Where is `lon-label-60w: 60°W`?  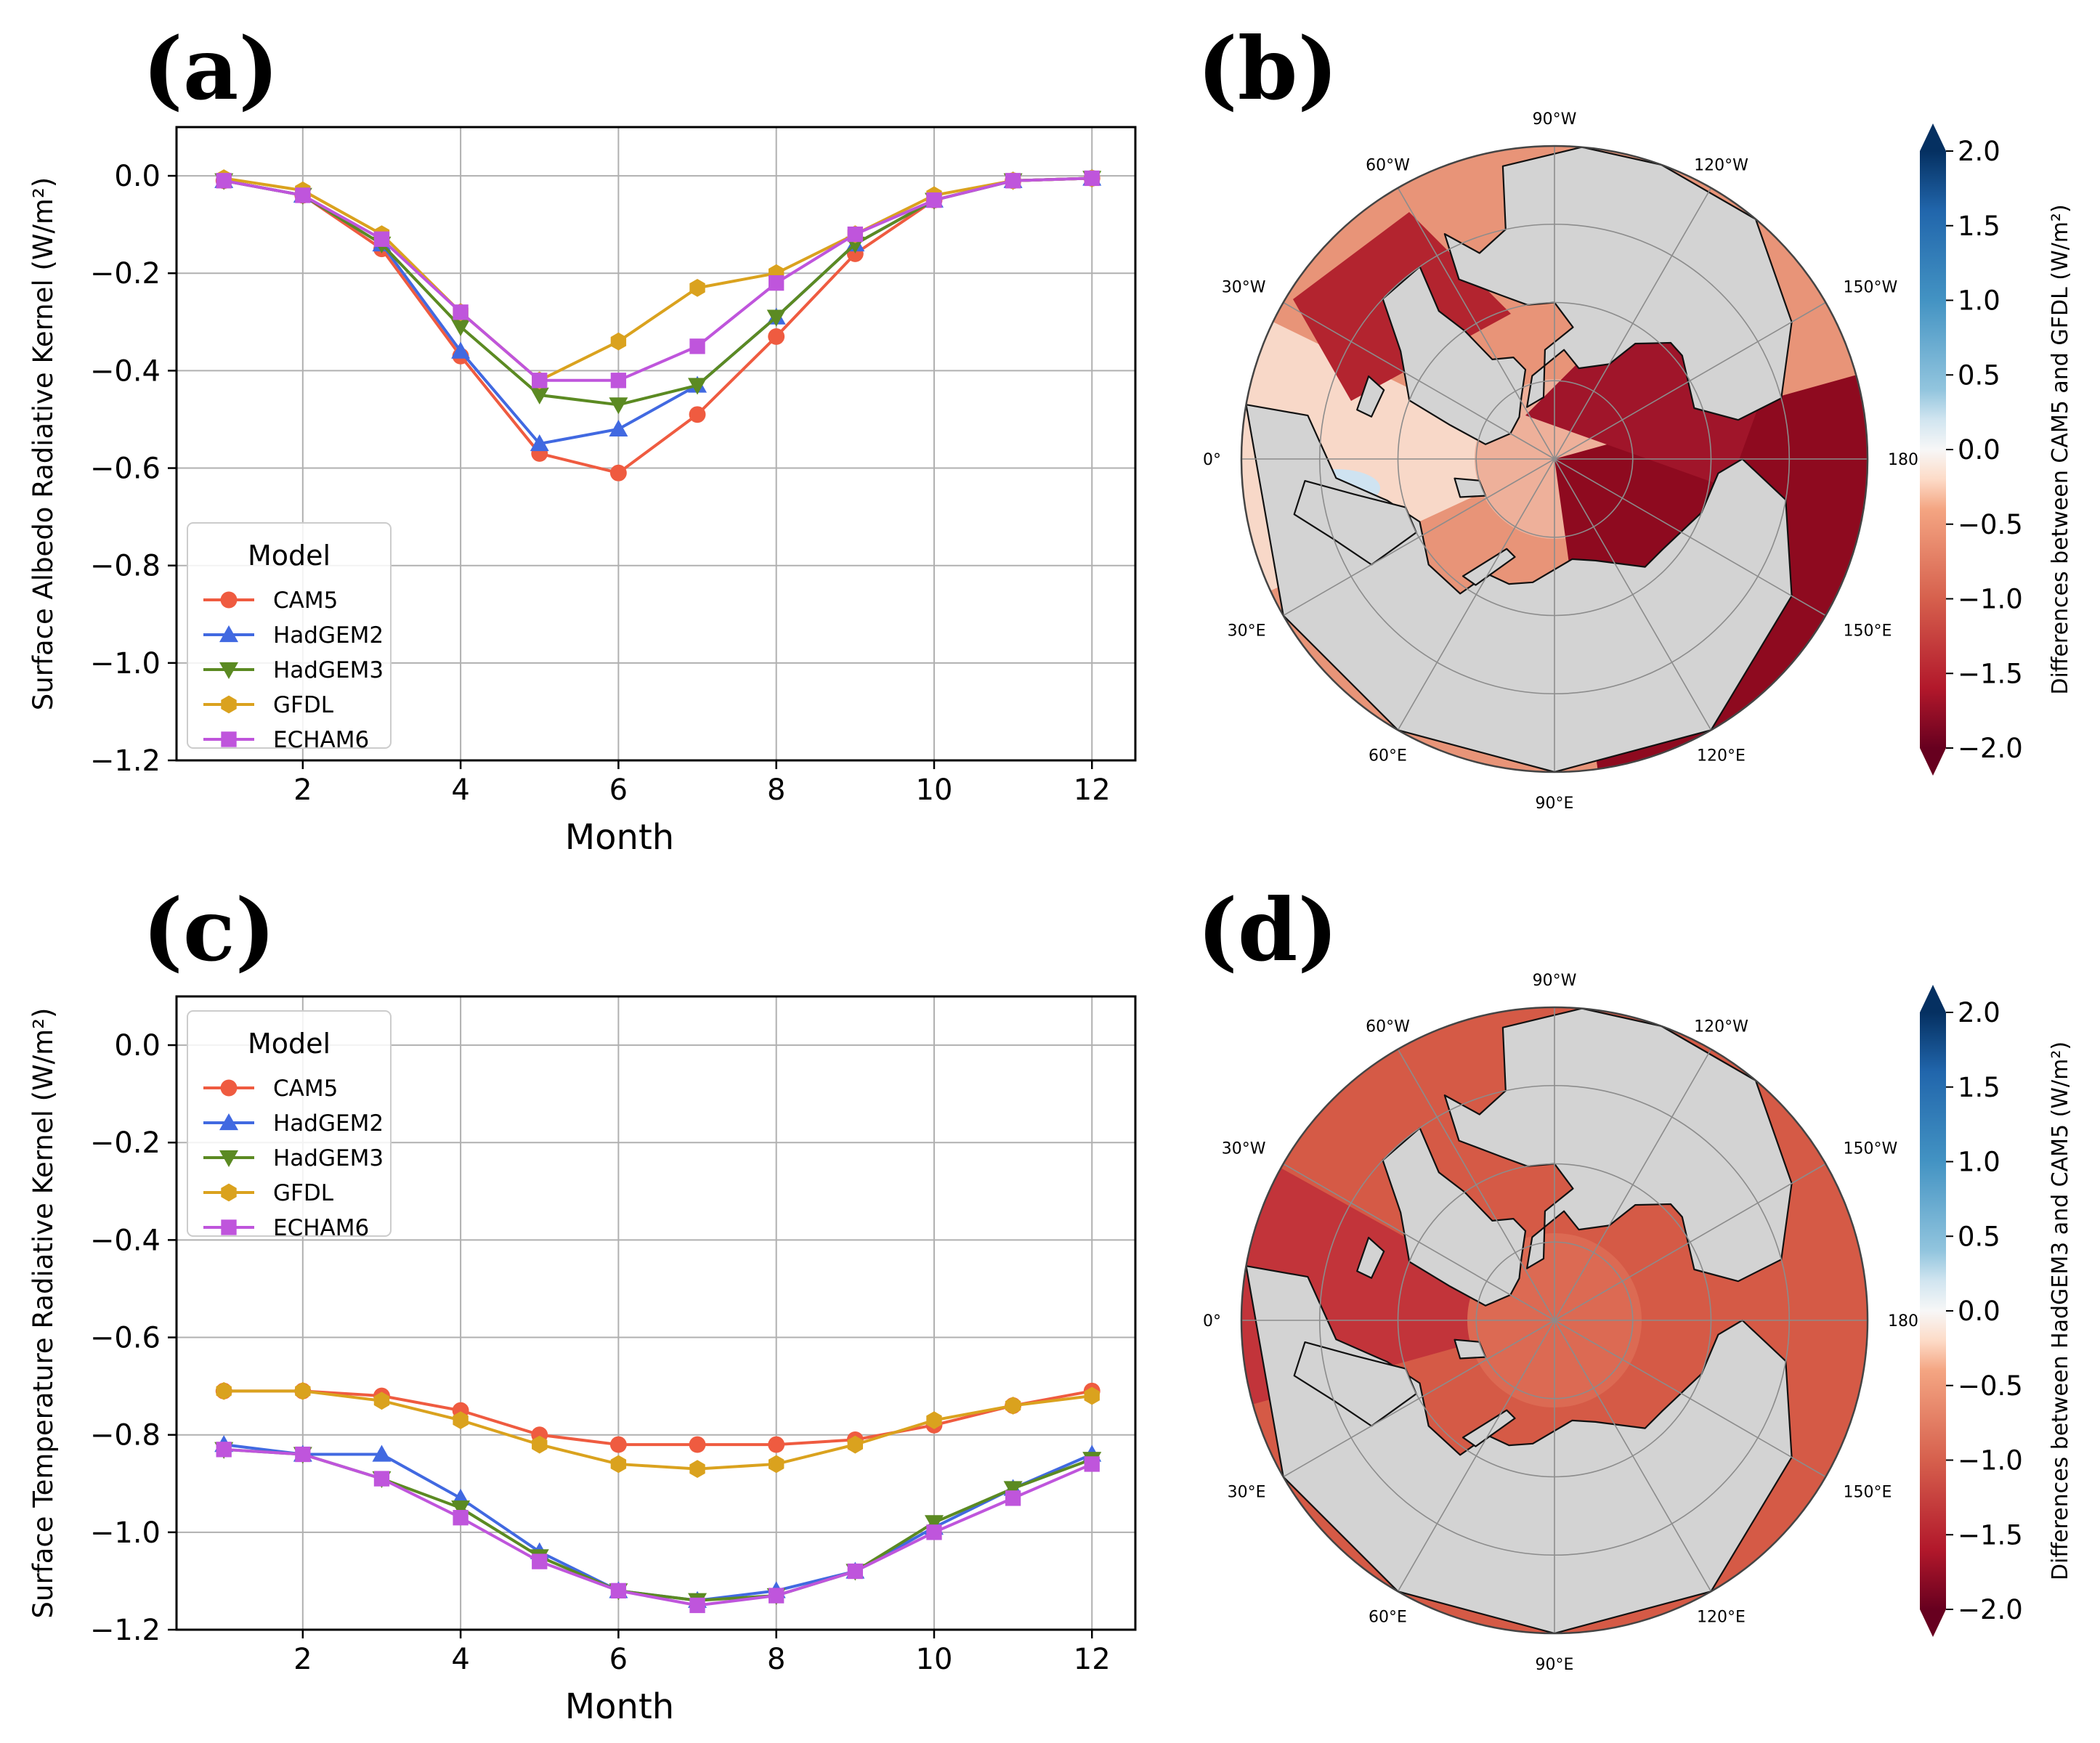
lon-label-60w: 60°W is located at coordinates (1388, 1026).